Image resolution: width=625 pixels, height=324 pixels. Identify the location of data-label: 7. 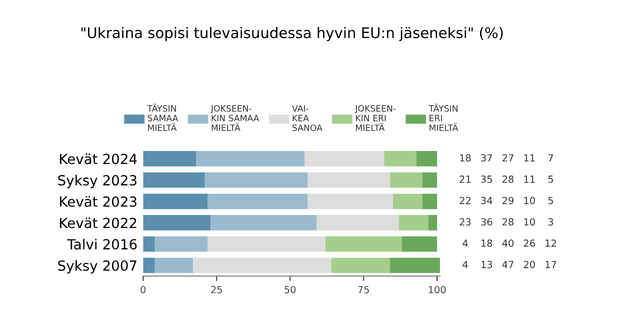
(550, 158).